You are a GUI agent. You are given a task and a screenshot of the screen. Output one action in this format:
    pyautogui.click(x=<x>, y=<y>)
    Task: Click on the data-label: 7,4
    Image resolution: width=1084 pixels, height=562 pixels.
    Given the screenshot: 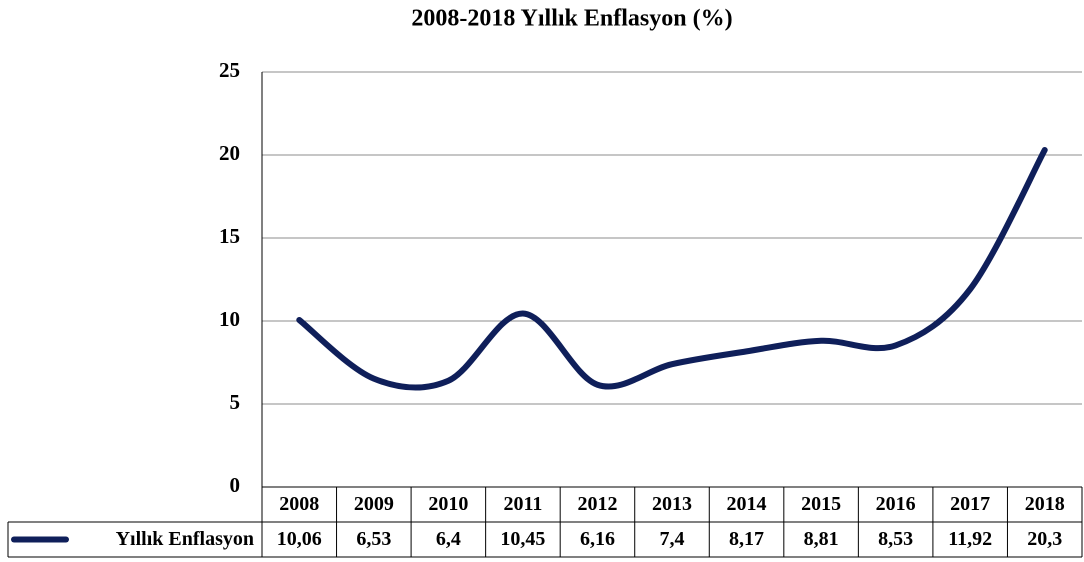 What is the action you would take?
    pyautogui.click(x=672, y=539)
    